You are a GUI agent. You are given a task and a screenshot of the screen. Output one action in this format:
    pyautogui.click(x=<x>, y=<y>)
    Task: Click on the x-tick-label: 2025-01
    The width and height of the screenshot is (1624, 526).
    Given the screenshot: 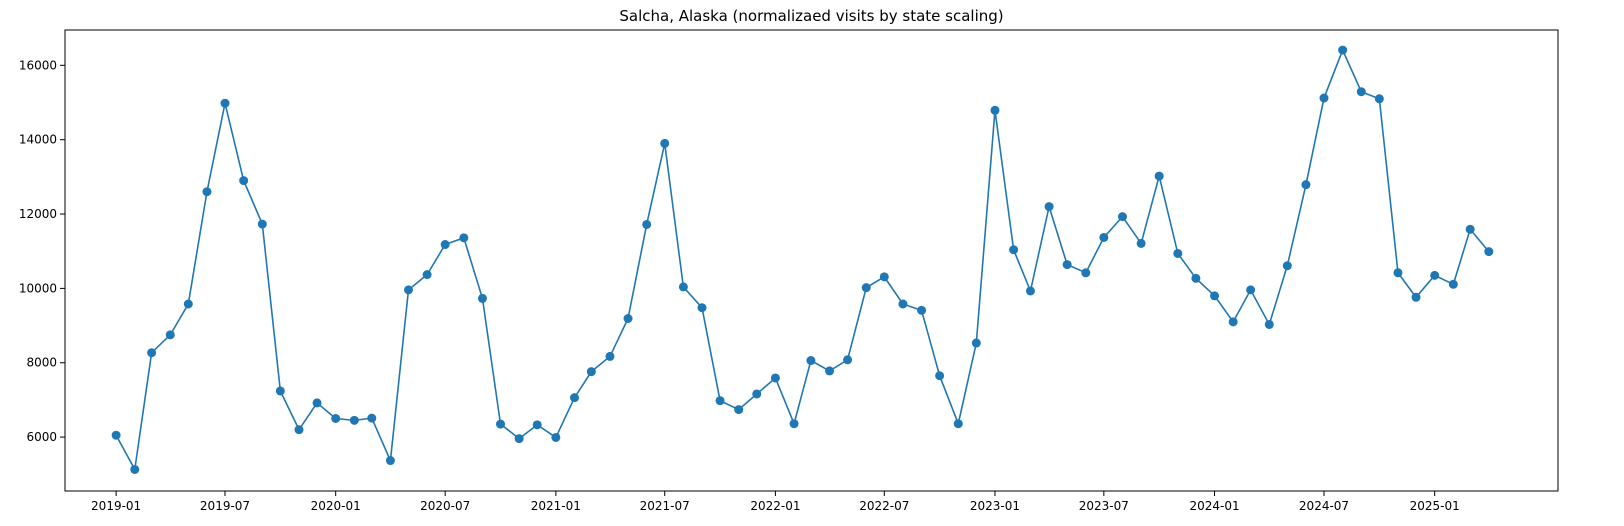 What is the action you would take?
    pyautogui.click(x=1435, y=506)
    